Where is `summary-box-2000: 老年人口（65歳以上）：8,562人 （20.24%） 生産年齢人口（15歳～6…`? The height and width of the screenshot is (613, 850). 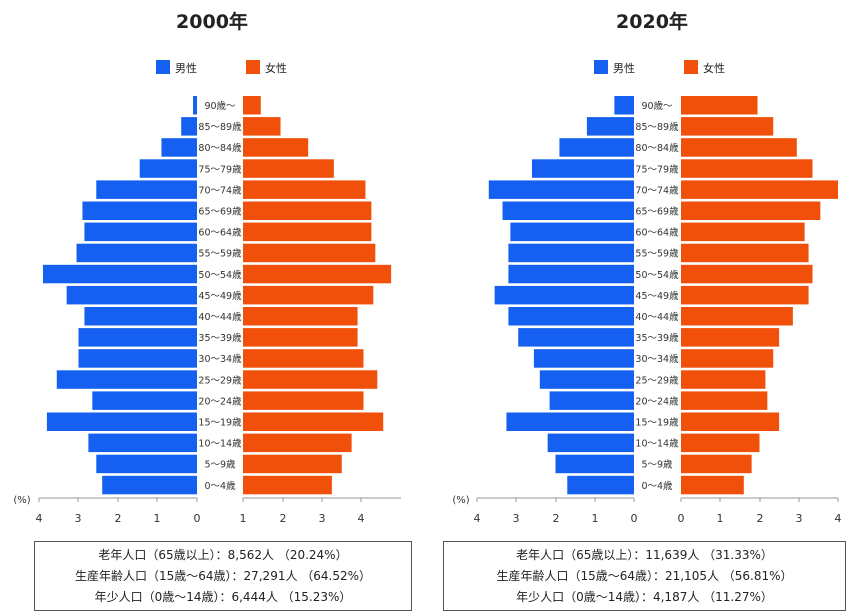 summary-box-2000: 老年人口（65歳以上）：8,562人 （20.24%） 生産年齢人口（15歳～6… is located at coordinates (223, 576).